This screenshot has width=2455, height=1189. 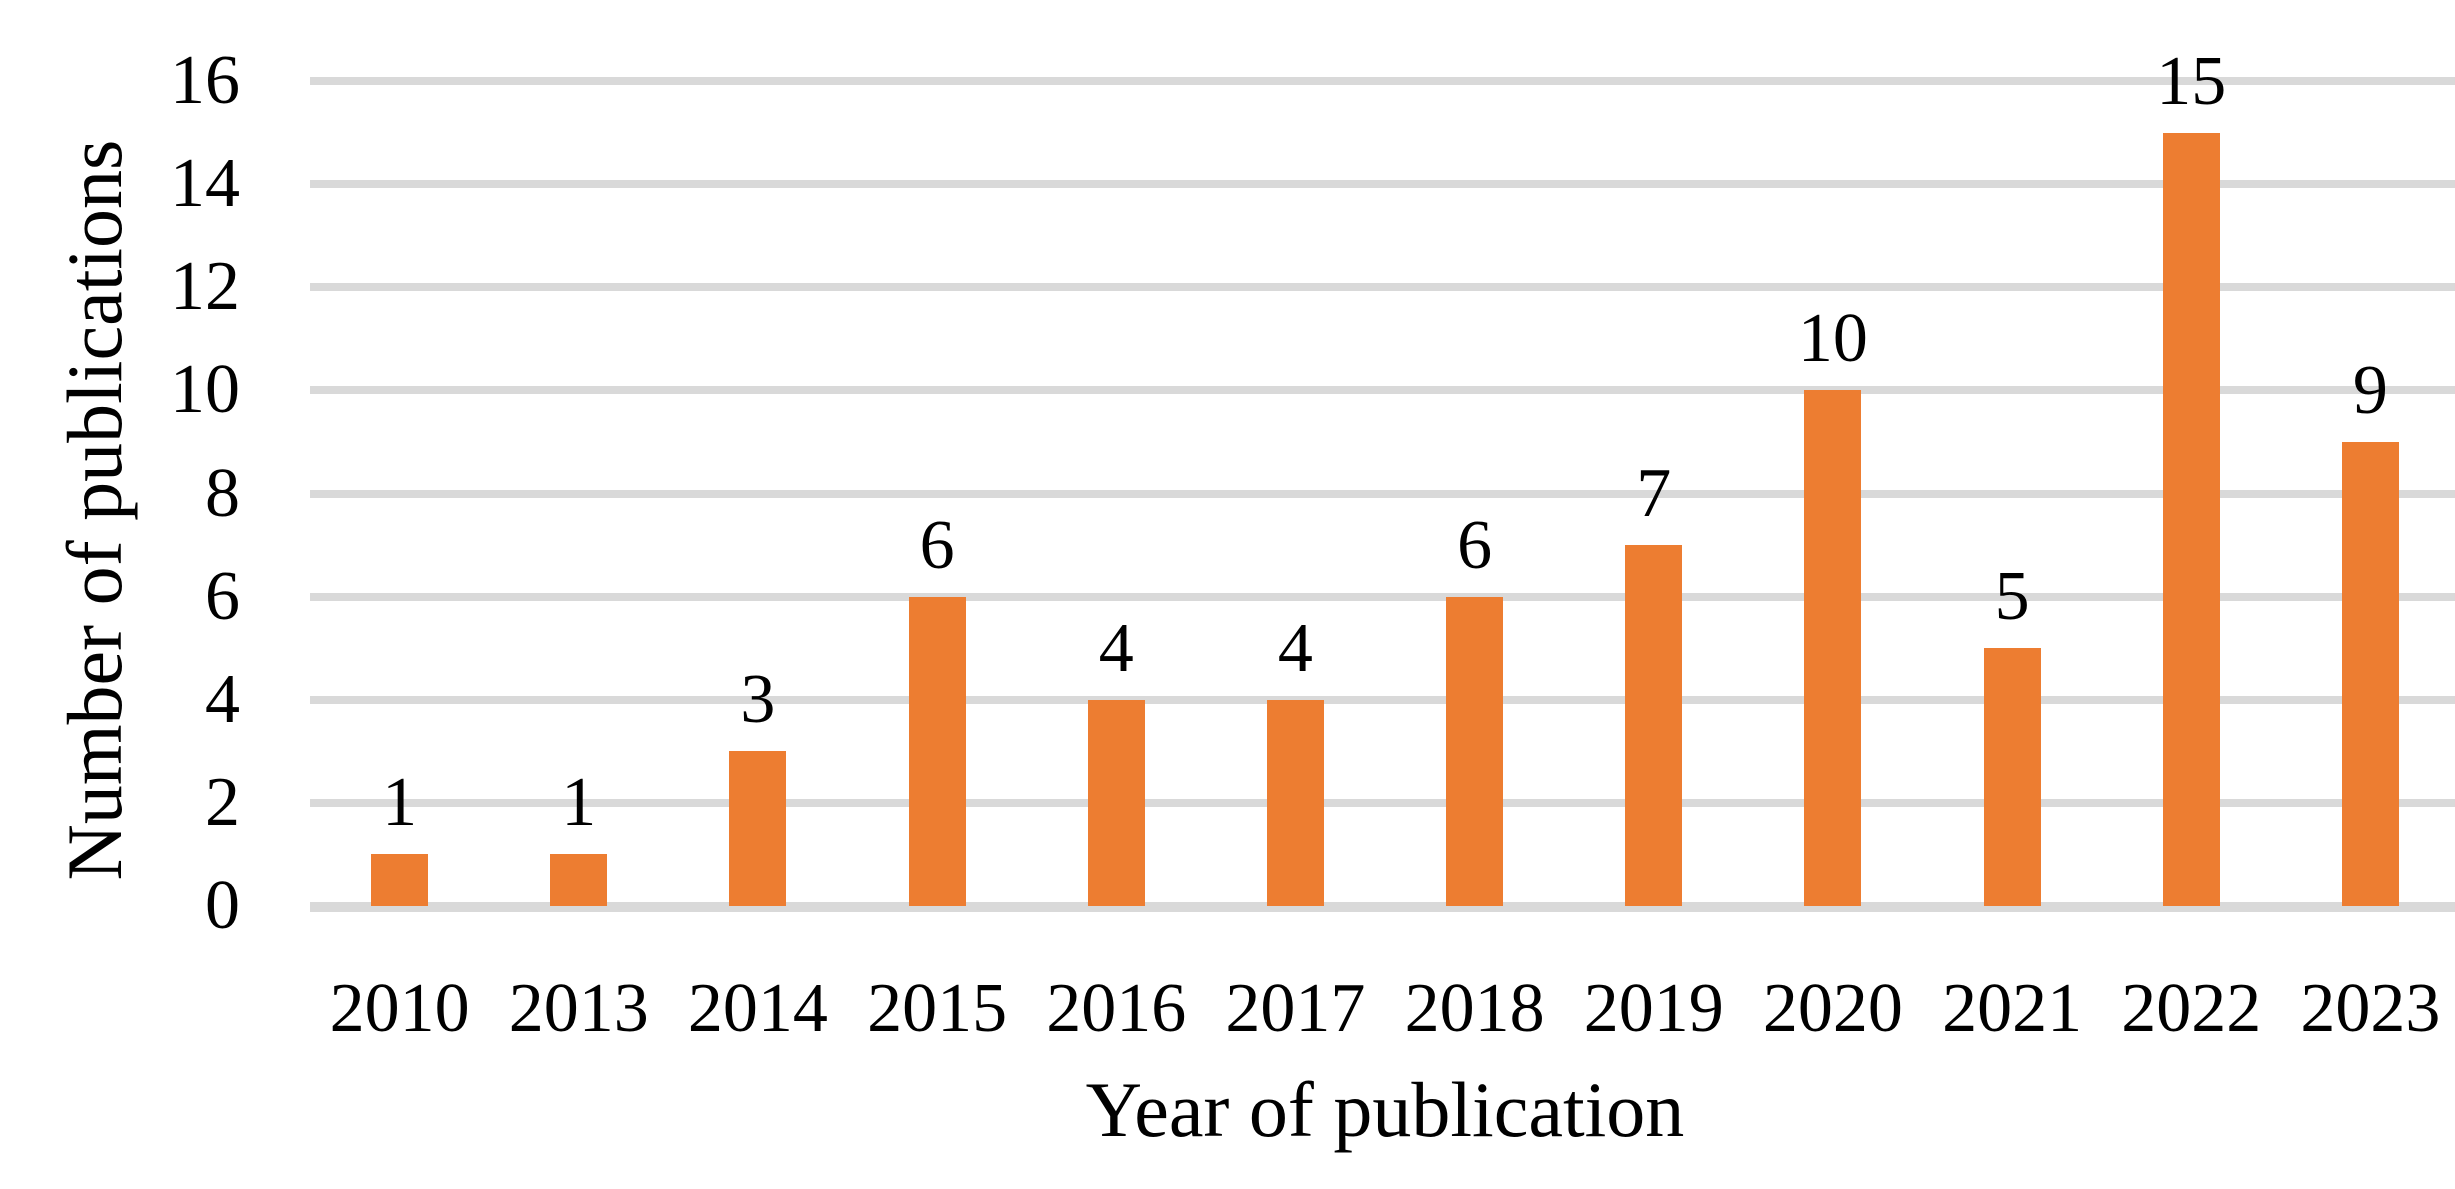 I want to click on x-tick-label-2018: 2018, so click(x=1474, y=1008).